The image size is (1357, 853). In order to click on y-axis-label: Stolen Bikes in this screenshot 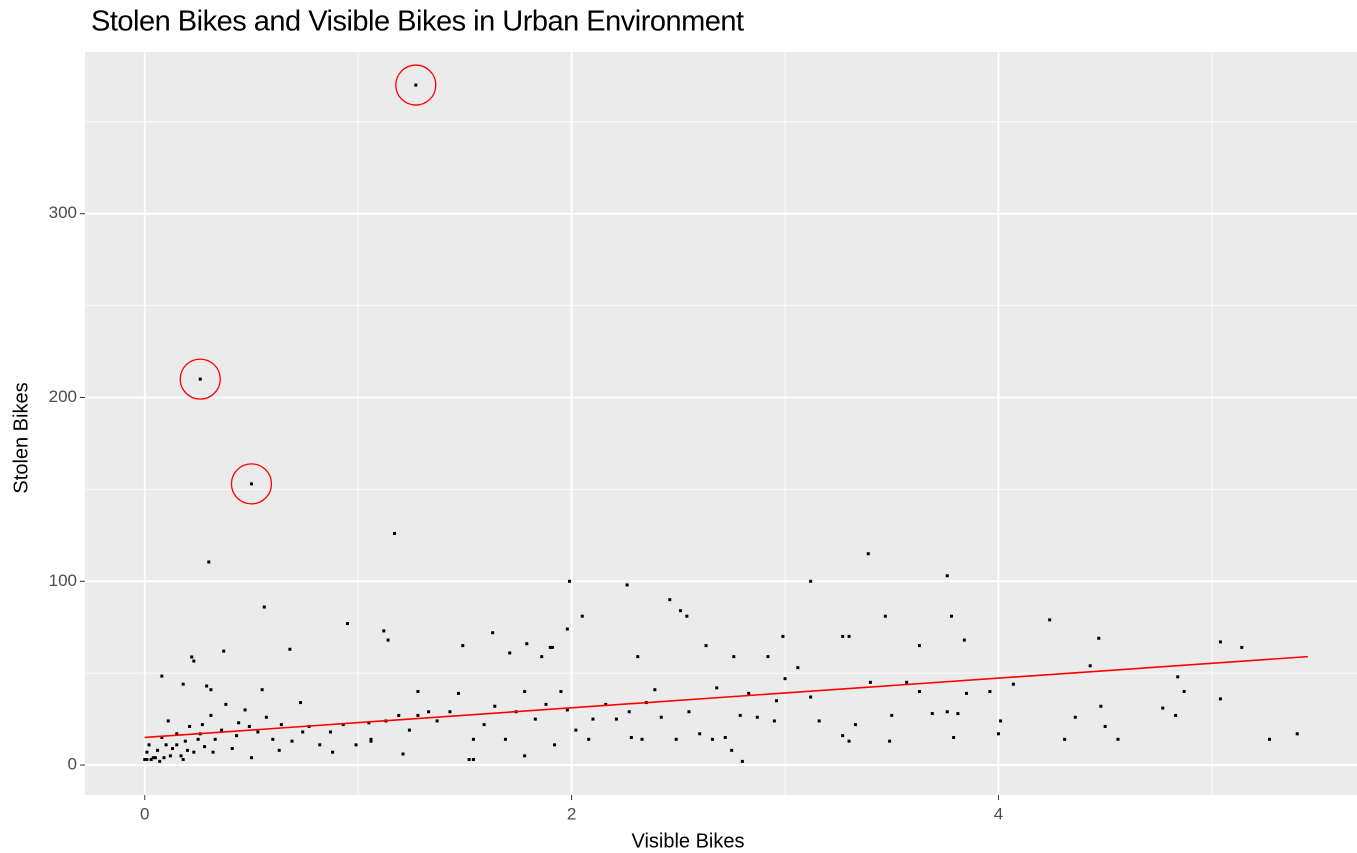, I will do `click(21, 437)`.